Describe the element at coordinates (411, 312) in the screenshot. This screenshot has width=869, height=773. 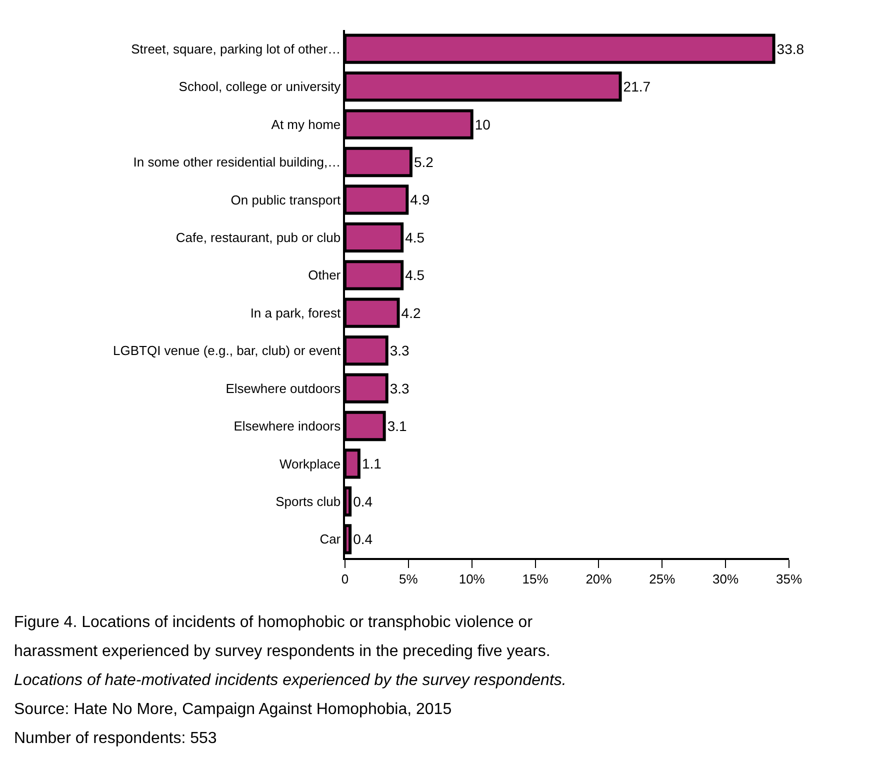
I see `data-label: 4.2` at that location.